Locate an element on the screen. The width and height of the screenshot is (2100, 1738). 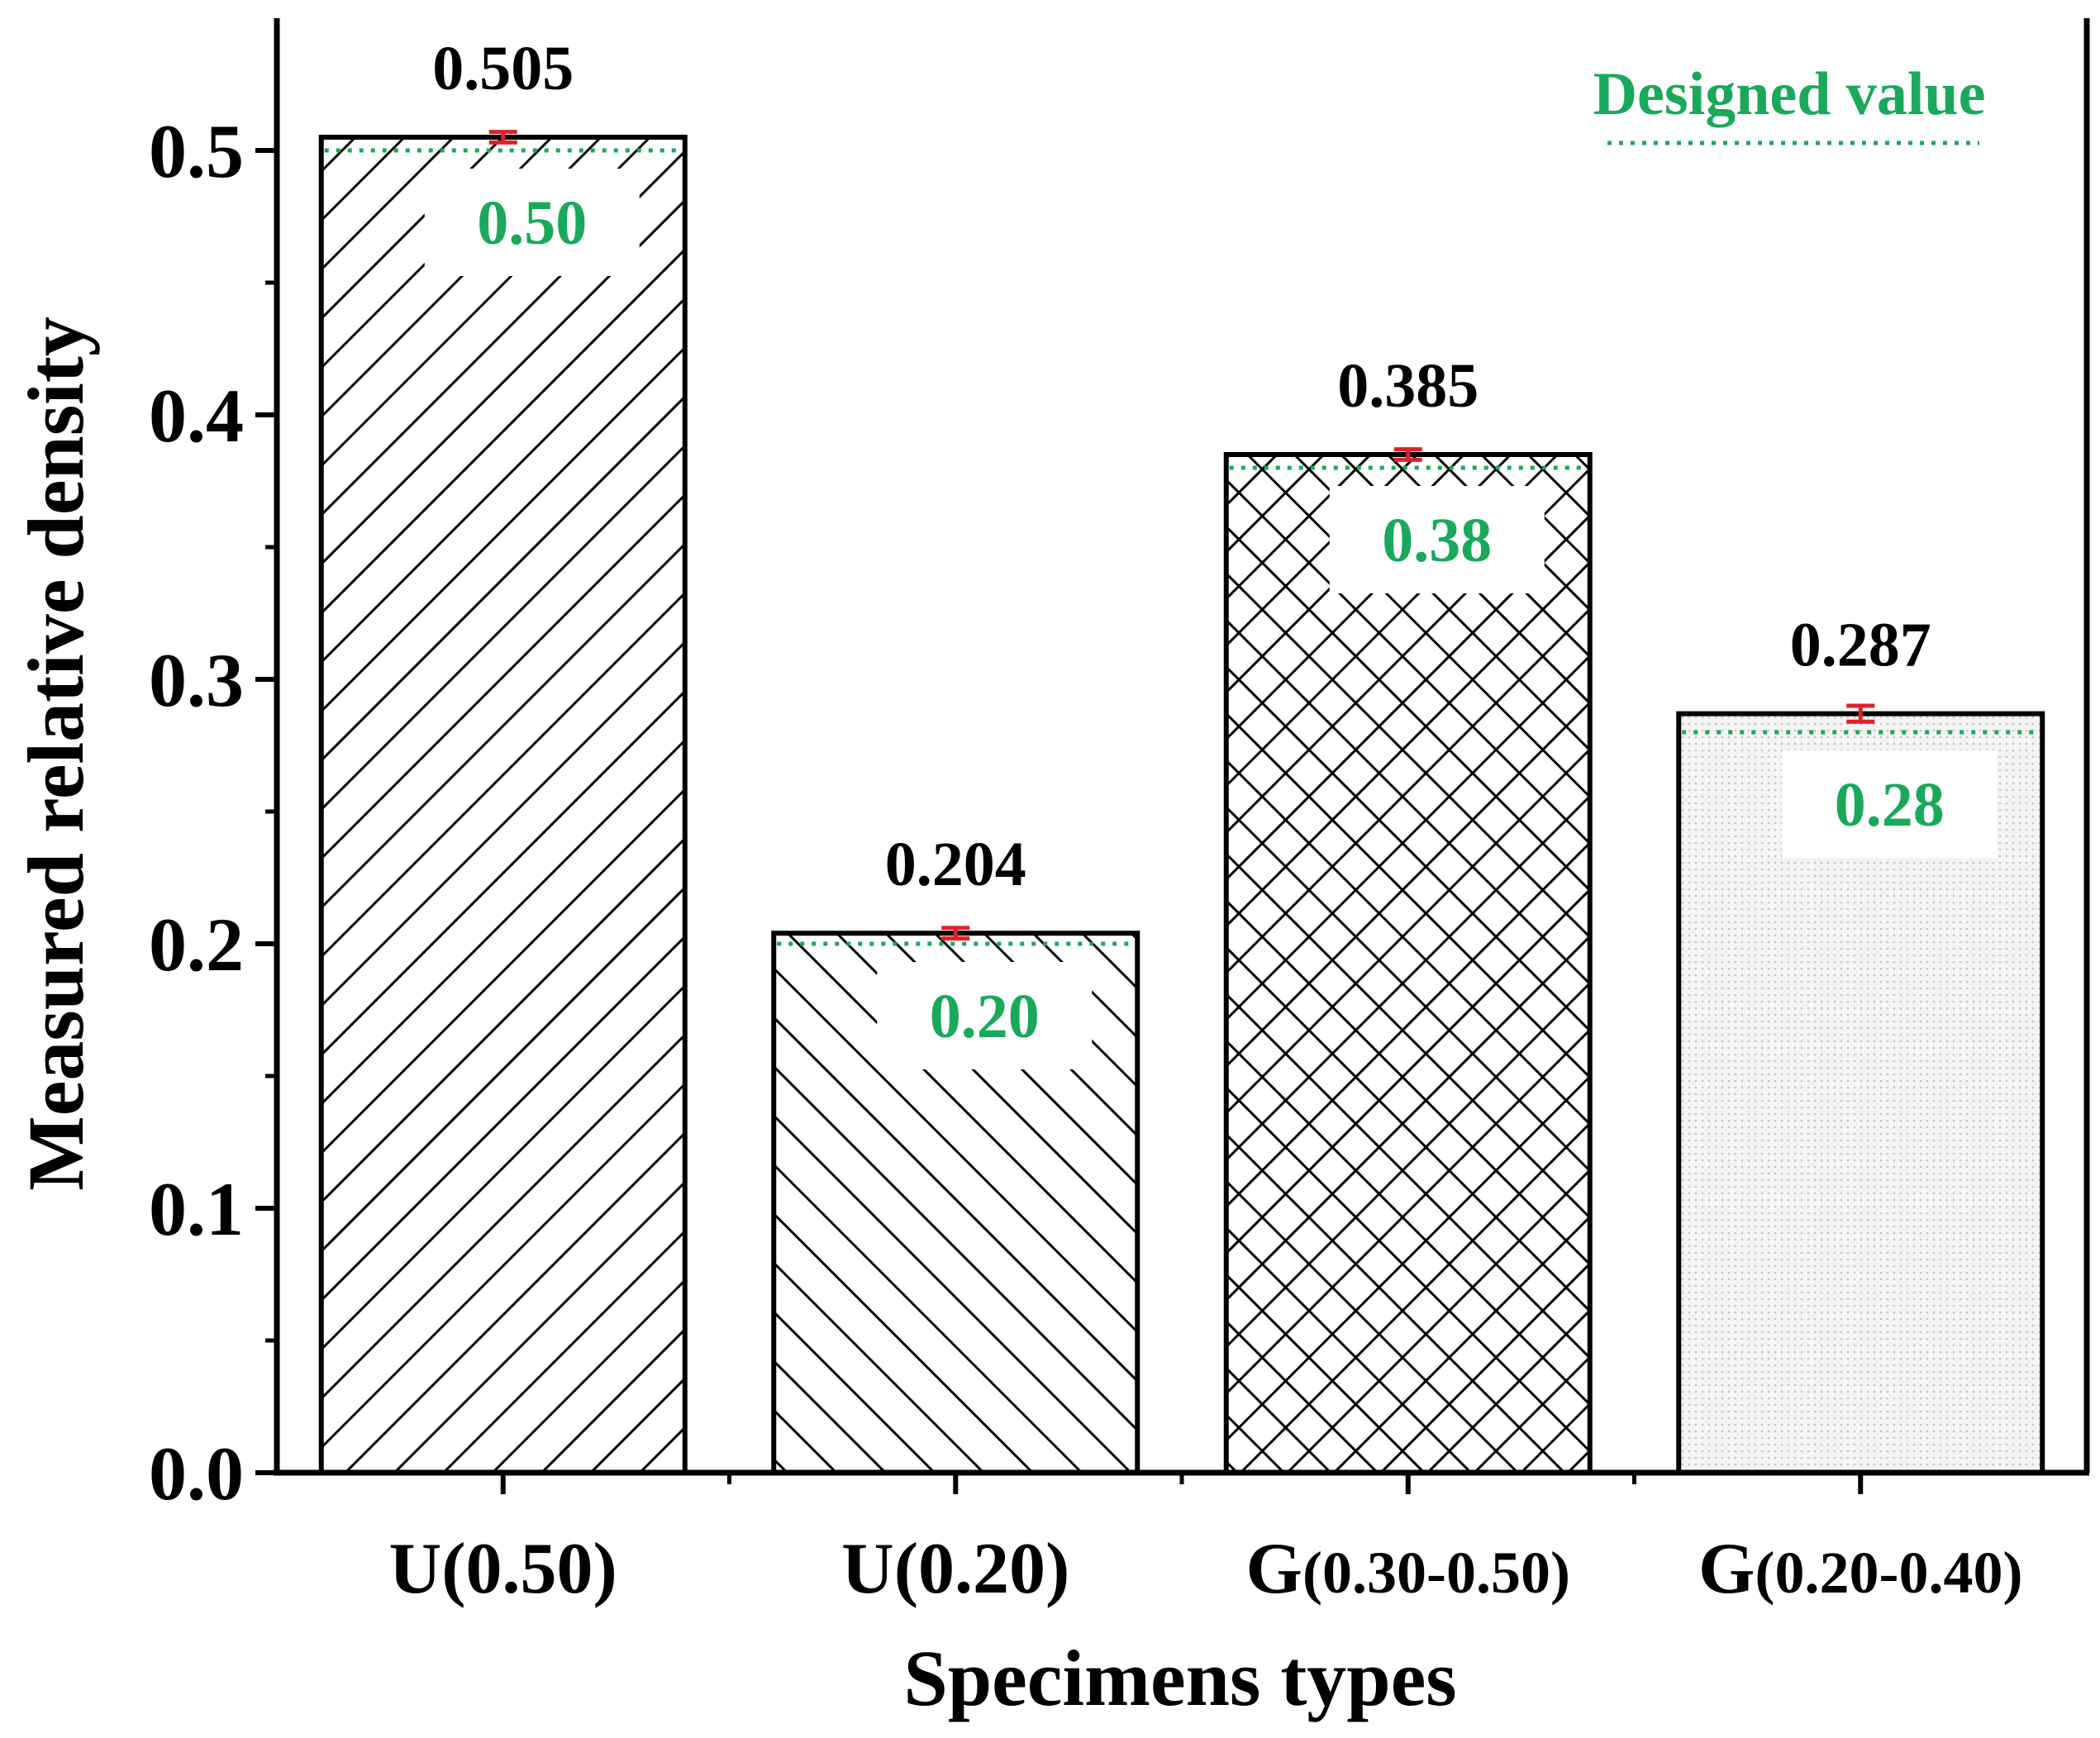
x-axis-title: Specimens types is located at coordinates (1179, 1678).